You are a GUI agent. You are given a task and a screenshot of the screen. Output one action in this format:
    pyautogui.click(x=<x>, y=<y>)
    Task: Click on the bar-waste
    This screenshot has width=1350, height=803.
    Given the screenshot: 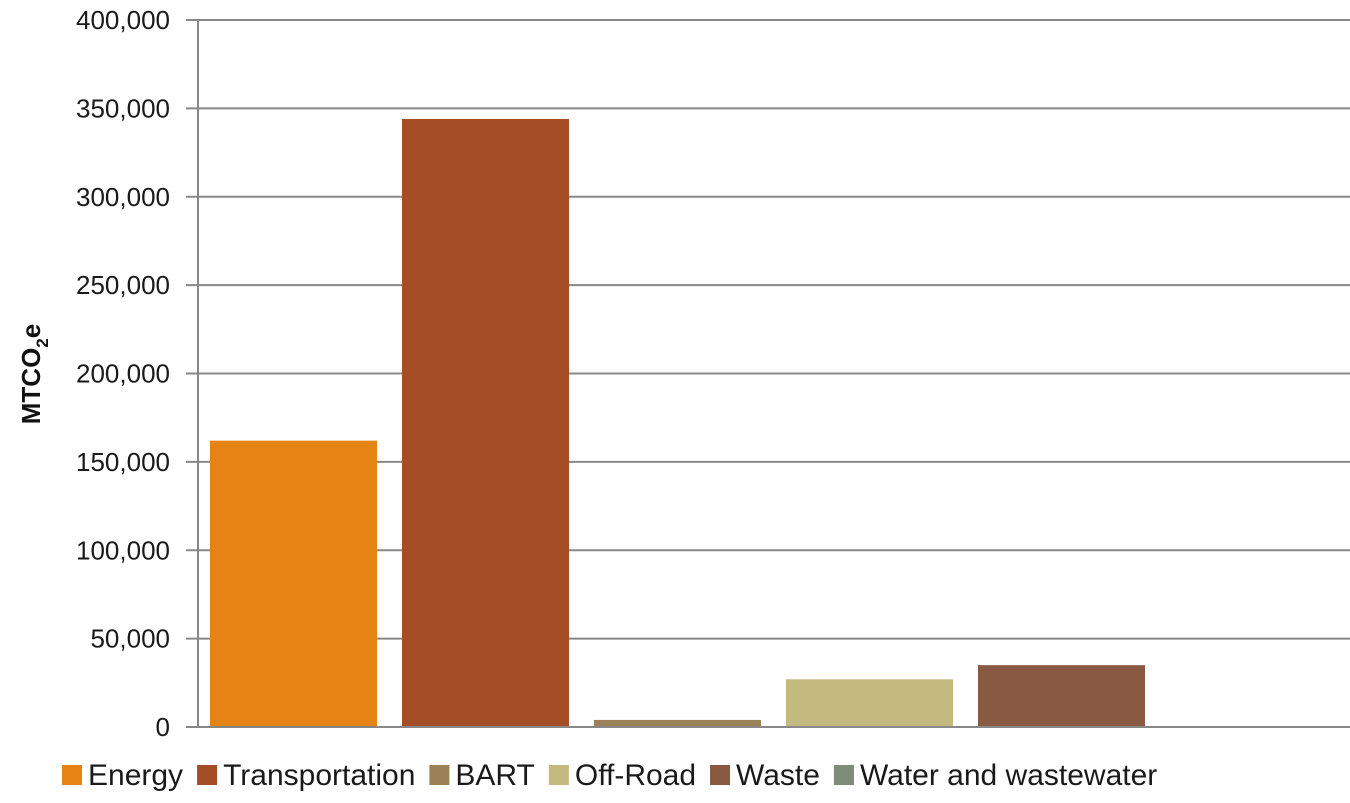 What is the action you would take?
    pyautogui.click(x=1061, y=696)
    